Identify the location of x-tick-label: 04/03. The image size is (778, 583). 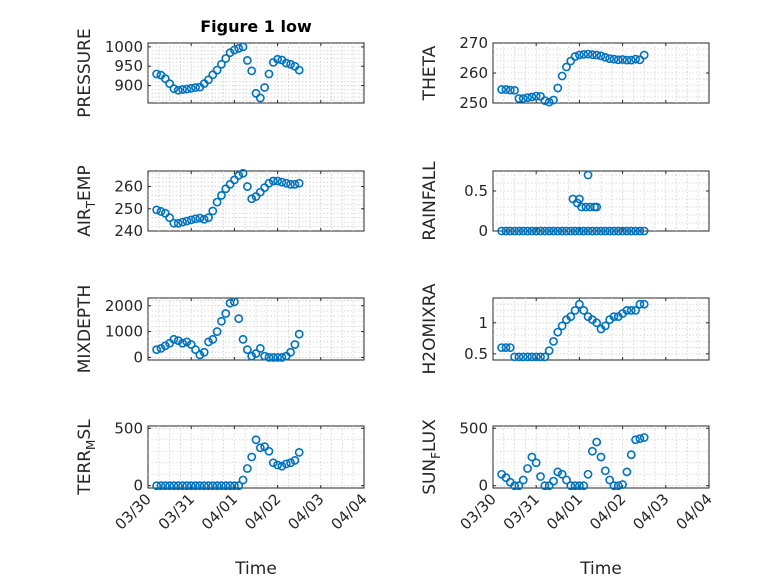
(305, 511).